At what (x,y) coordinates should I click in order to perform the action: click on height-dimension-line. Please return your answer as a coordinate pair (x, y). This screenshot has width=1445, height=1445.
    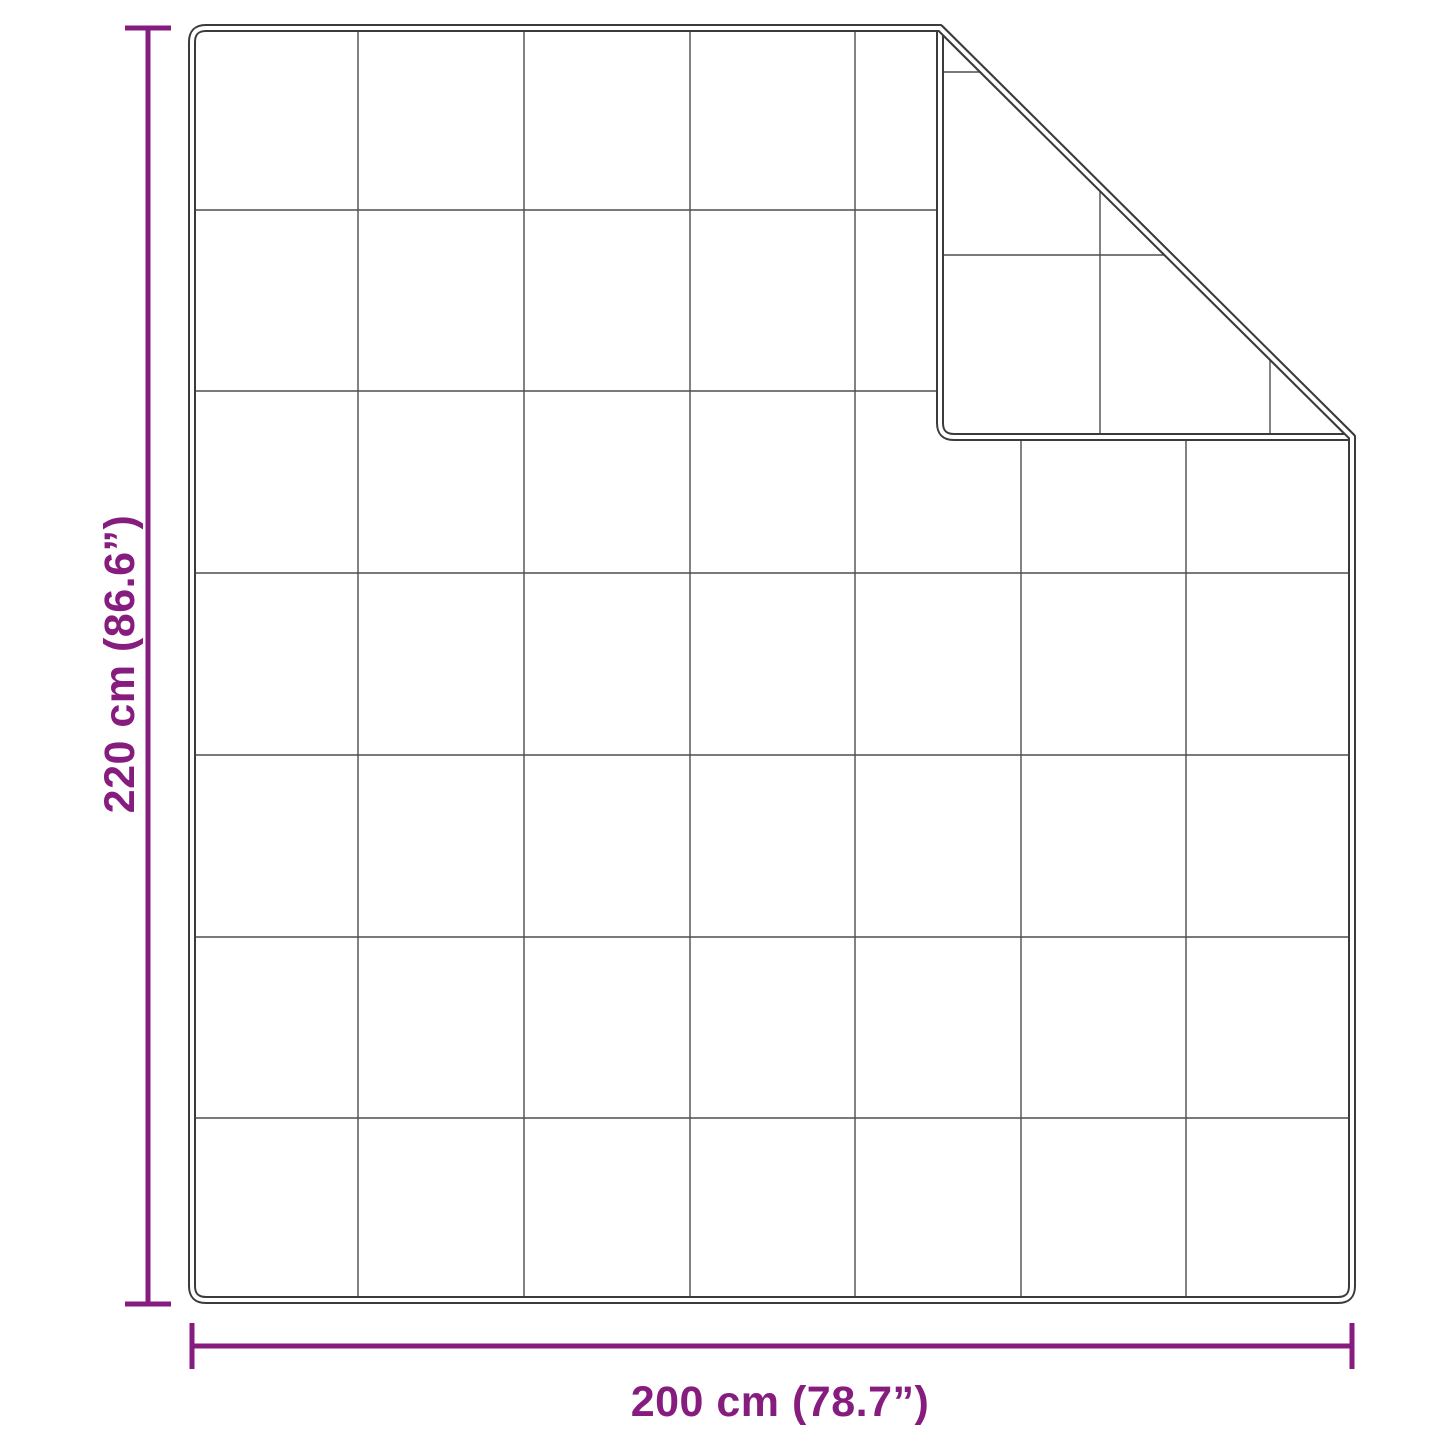
    Looking at the image, I should click on (148, 666).